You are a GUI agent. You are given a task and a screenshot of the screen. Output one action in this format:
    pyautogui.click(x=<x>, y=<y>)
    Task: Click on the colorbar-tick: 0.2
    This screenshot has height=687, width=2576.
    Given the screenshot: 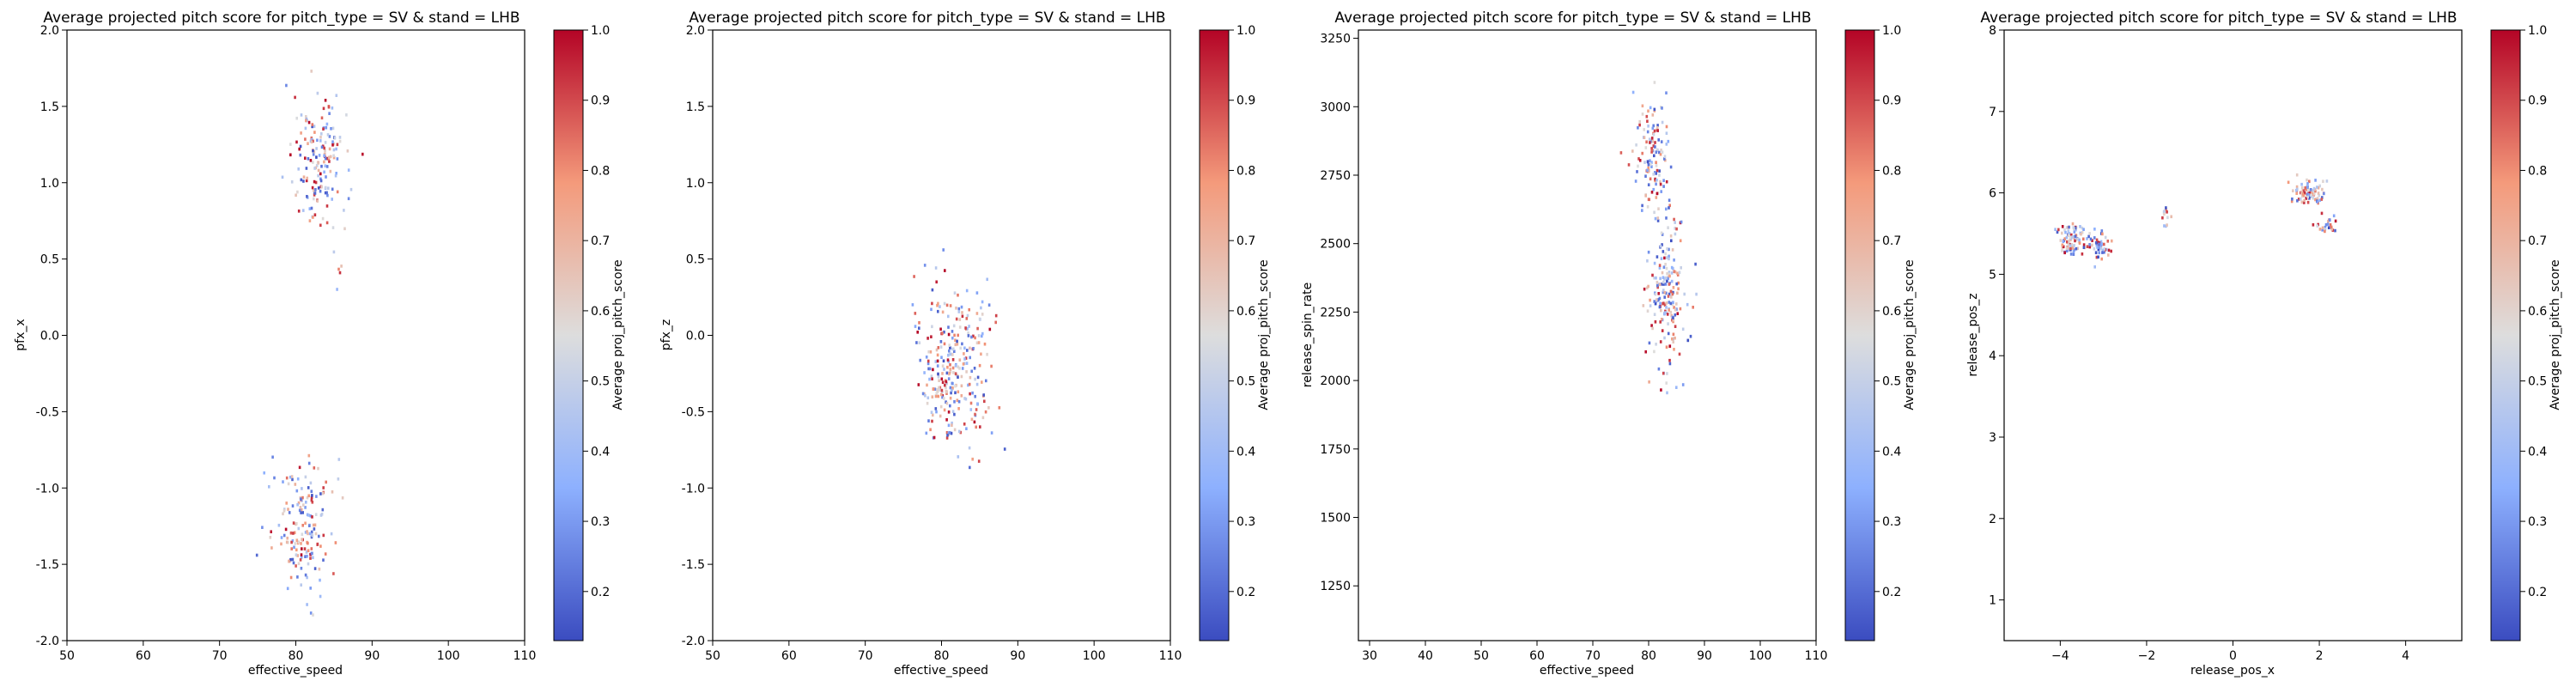 What is the action you would take?
    pyautogui.click(x=1242, y=592)
    